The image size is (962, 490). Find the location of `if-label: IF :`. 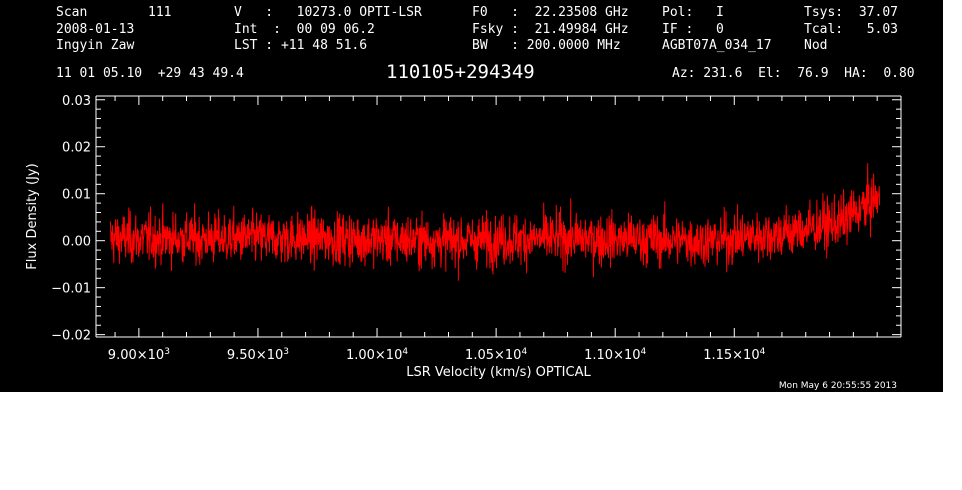

if-label: IF : is located at coordinates (678, 29).